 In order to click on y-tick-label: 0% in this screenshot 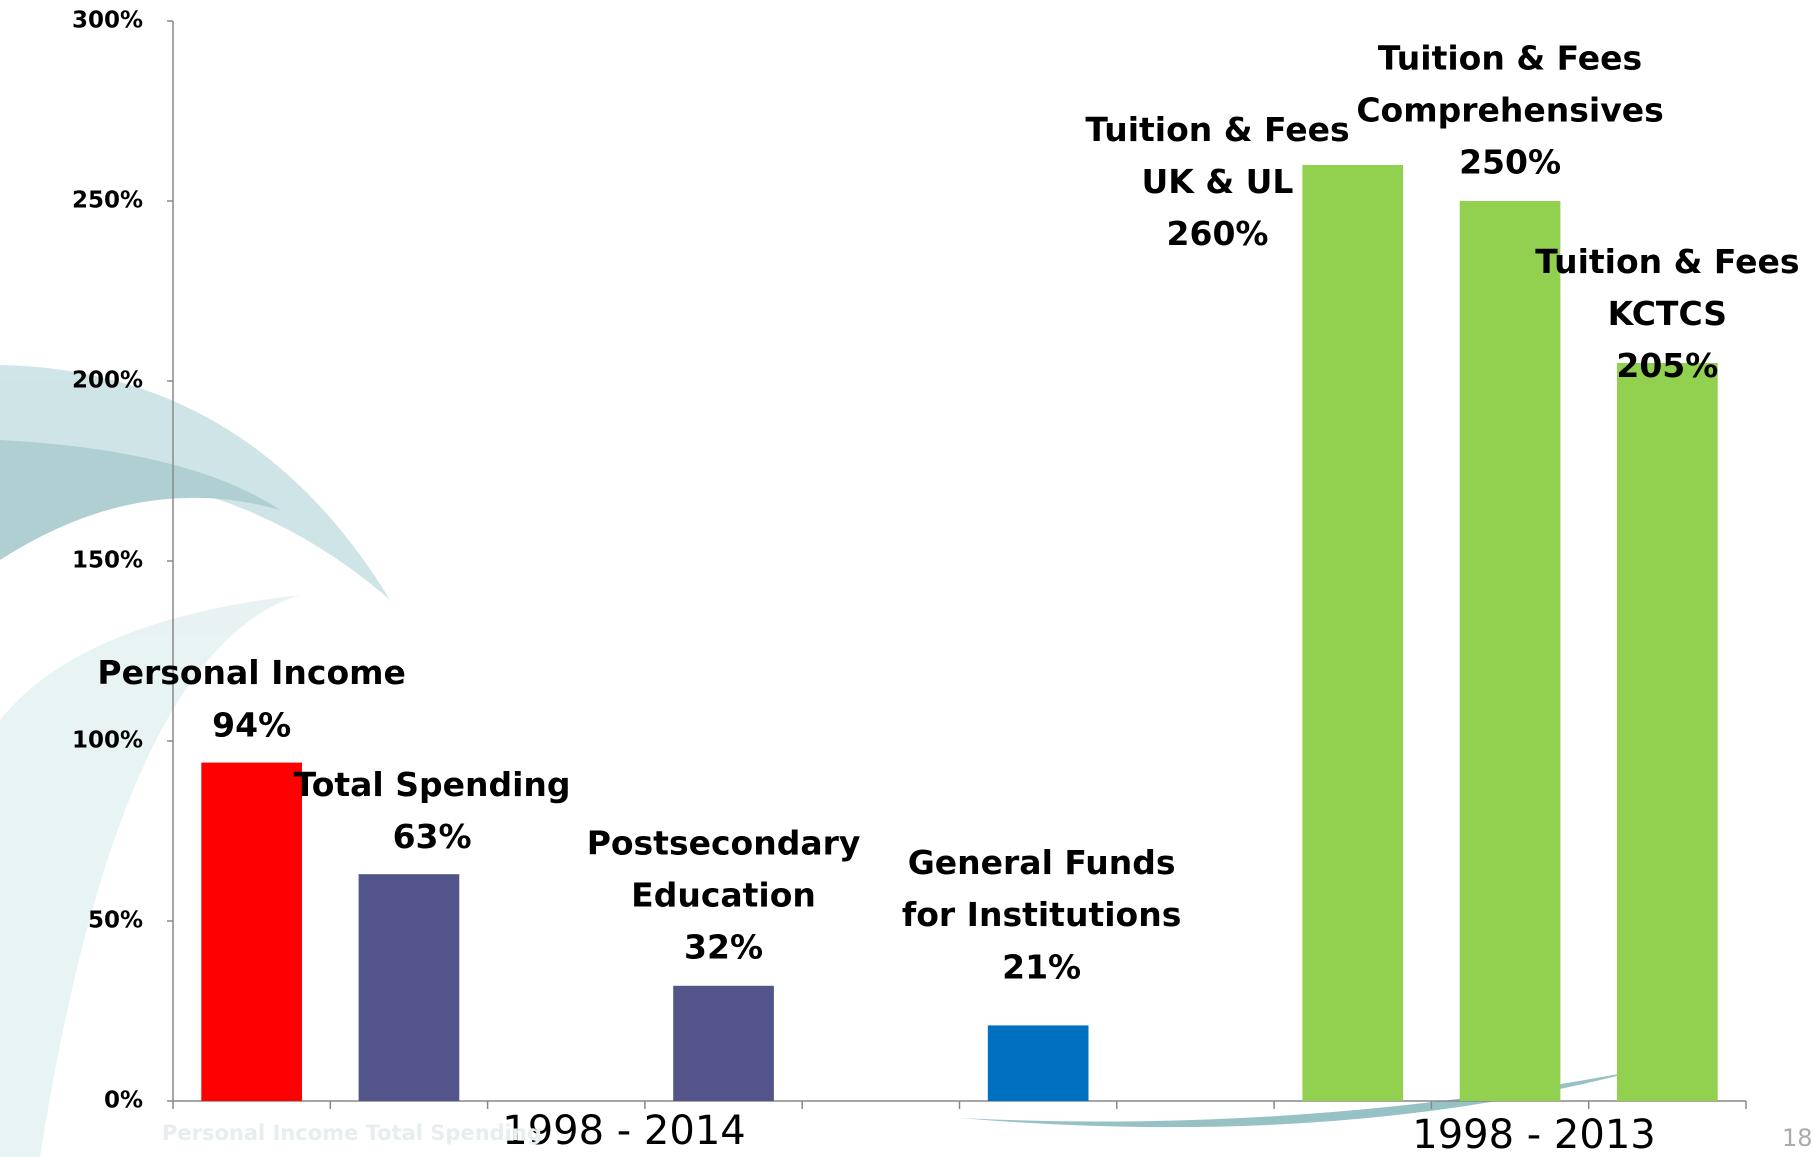, I will do `click(123, 1101)`.